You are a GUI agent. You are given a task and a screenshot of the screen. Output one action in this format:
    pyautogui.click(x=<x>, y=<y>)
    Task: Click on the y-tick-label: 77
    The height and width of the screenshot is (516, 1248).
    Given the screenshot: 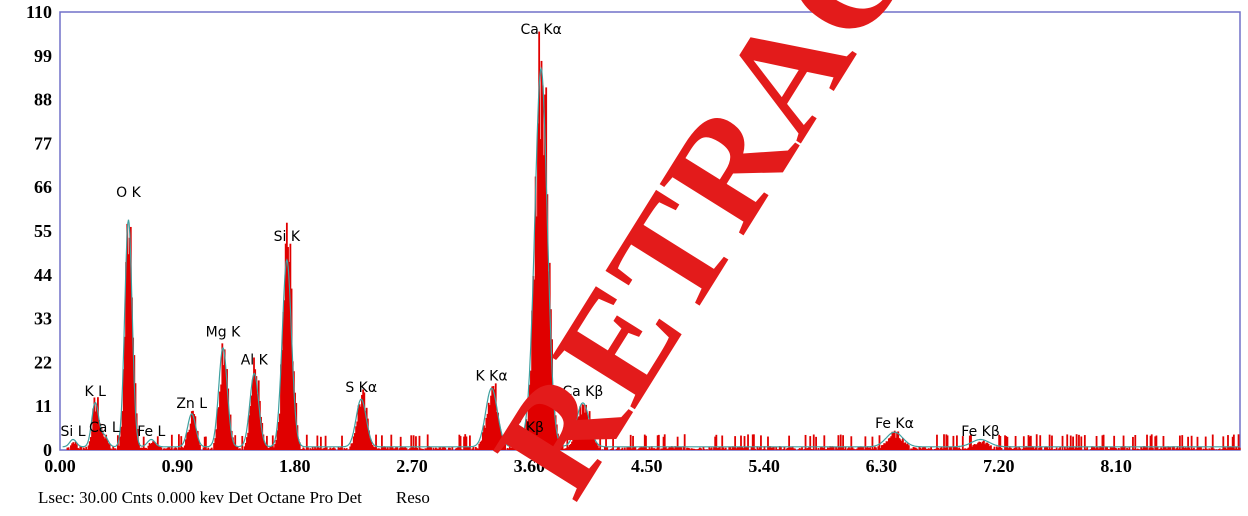 What is the action you would take?
    pyautogui.click(x=43, y=143)
    